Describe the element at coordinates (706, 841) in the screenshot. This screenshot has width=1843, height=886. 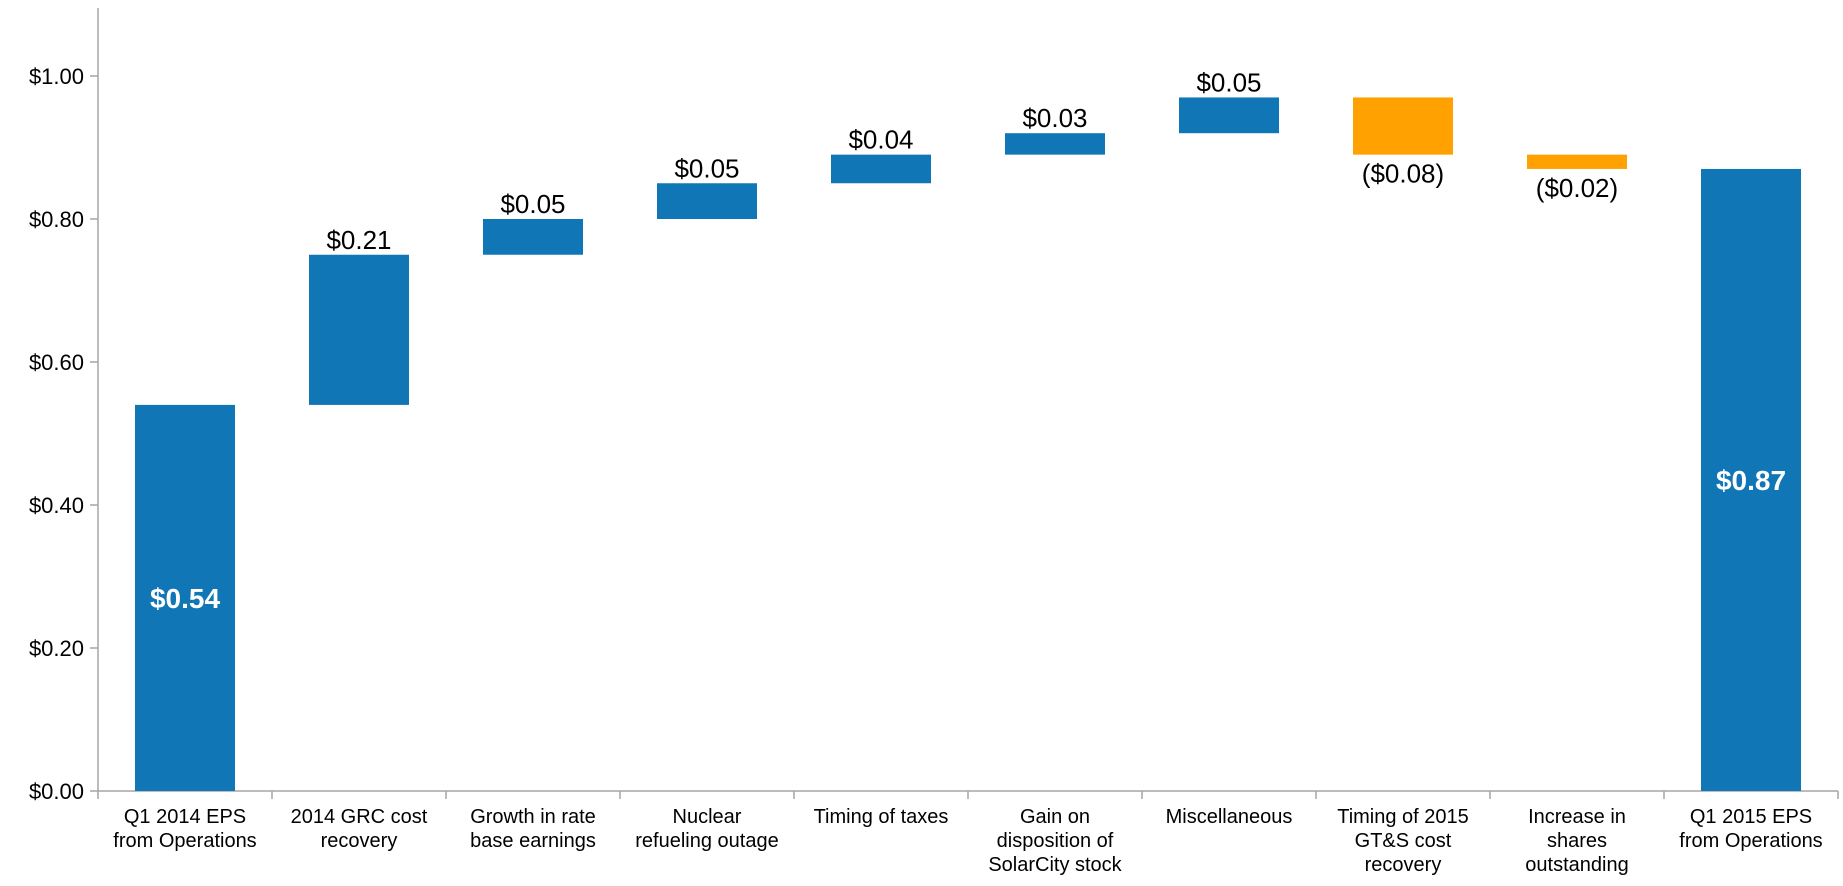
I see `x-category-label: refueling outage` at that location.